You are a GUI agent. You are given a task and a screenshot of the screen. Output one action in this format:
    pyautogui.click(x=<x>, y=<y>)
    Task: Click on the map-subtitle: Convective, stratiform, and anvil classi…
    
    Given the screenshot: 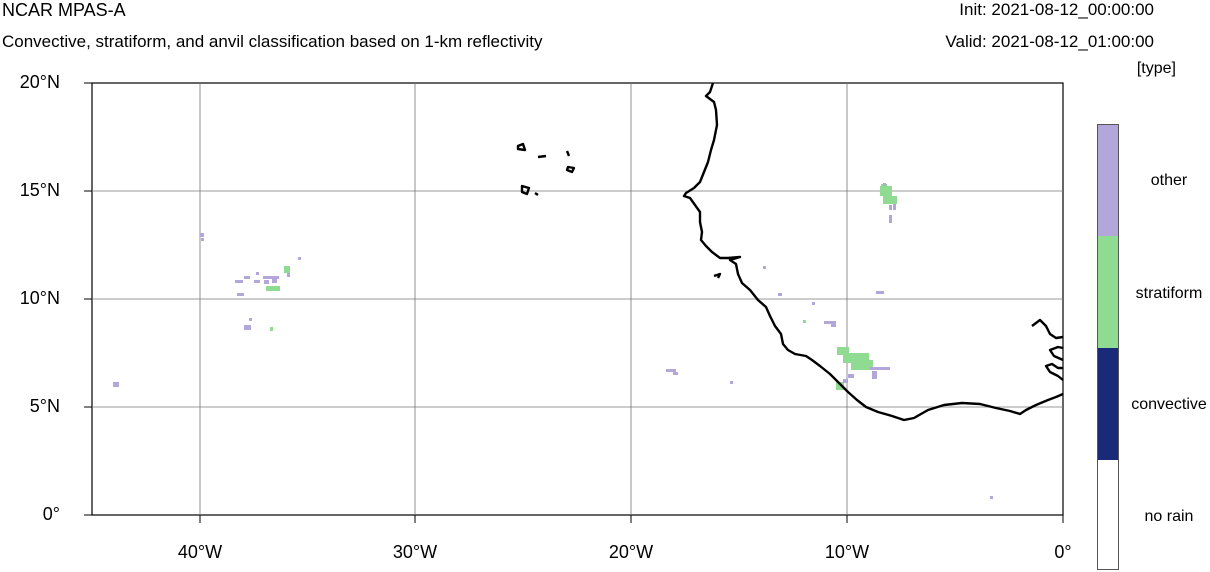 What is the action you would take?
    pyautogui.click(x=272, y=41)
    